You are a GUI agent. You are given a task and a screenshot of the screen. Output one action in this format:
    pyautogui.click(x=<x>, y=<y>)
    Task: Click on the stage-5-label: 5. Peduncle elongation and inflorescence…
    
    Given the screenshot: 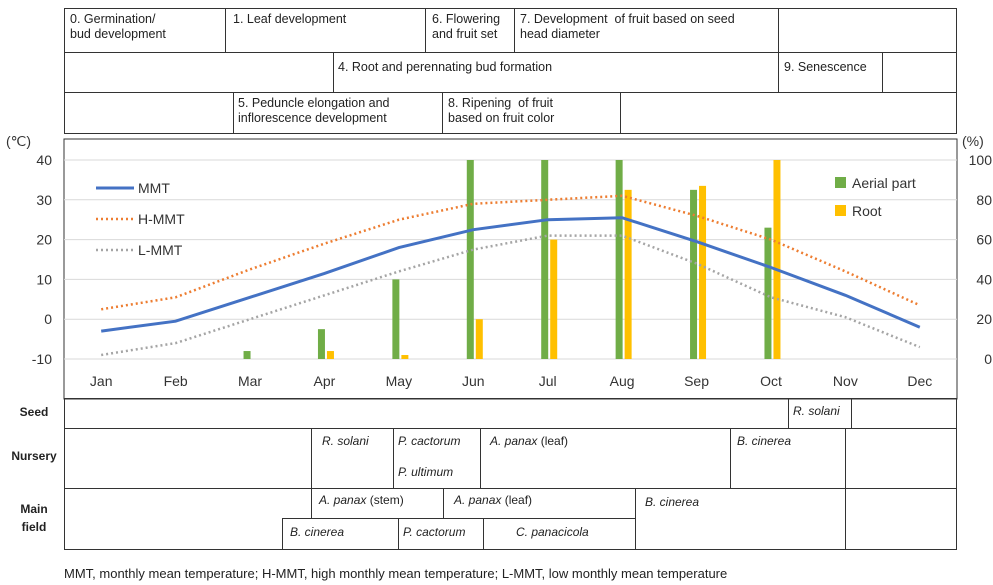 What is the action you would take?
    pyautogui.click(x=314, y=110)
    